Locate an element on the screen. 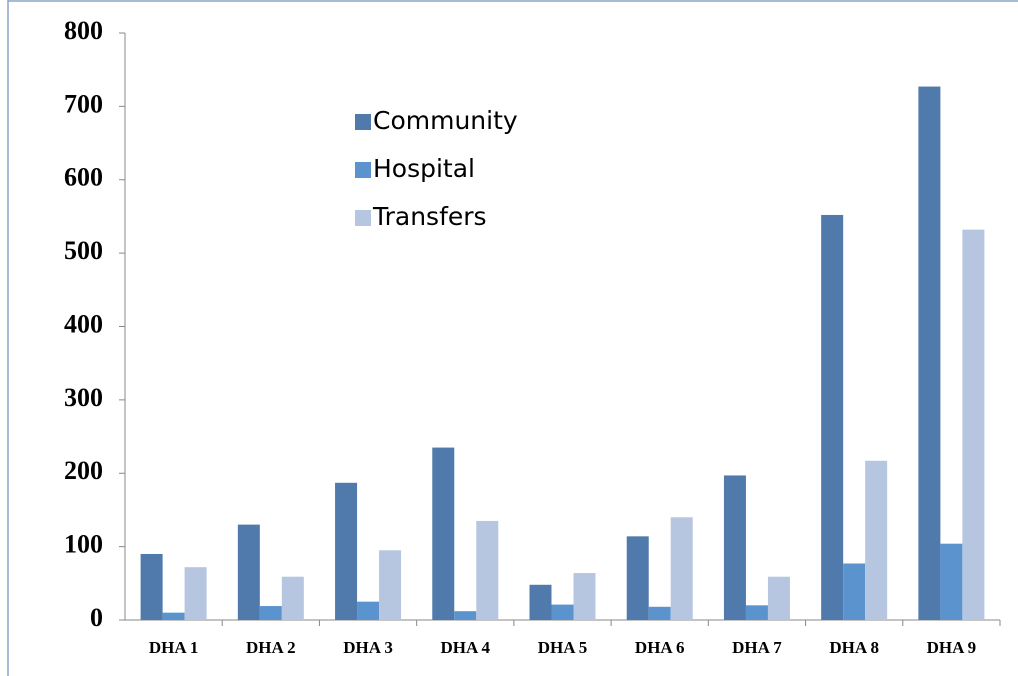 The height and width of the screenshot is (676, 1018). x-tick-label: DHA 7 is located at coordinates (757, 647).